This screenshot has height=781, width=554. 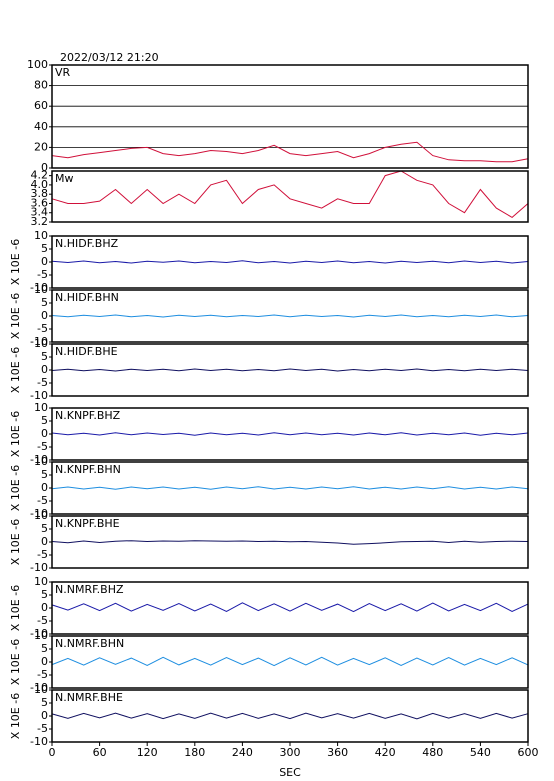 What do you see at coordinates (40, 221) in the screenshot?
I see `y-tick-label: 3.2` at bounding box center [40, 221].